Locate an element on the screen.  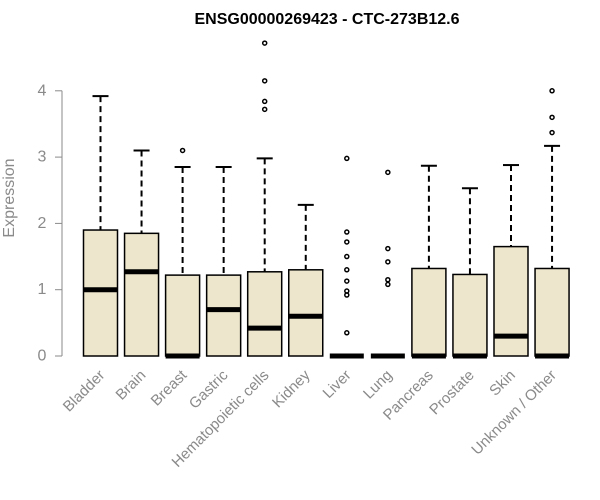
y-axis: 0 1 2 3 4 is located at coordinates (50, 223).